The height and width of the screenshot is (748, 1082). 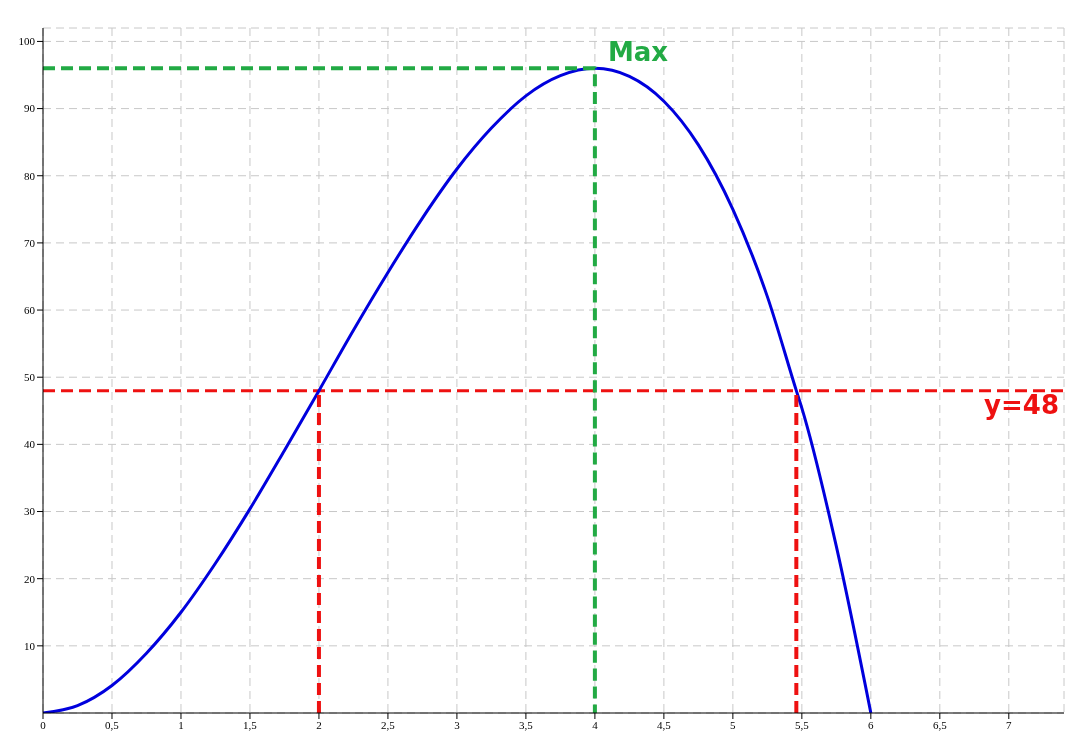 I want to click on y-tick-label: 90, so click(x=30, y=108).